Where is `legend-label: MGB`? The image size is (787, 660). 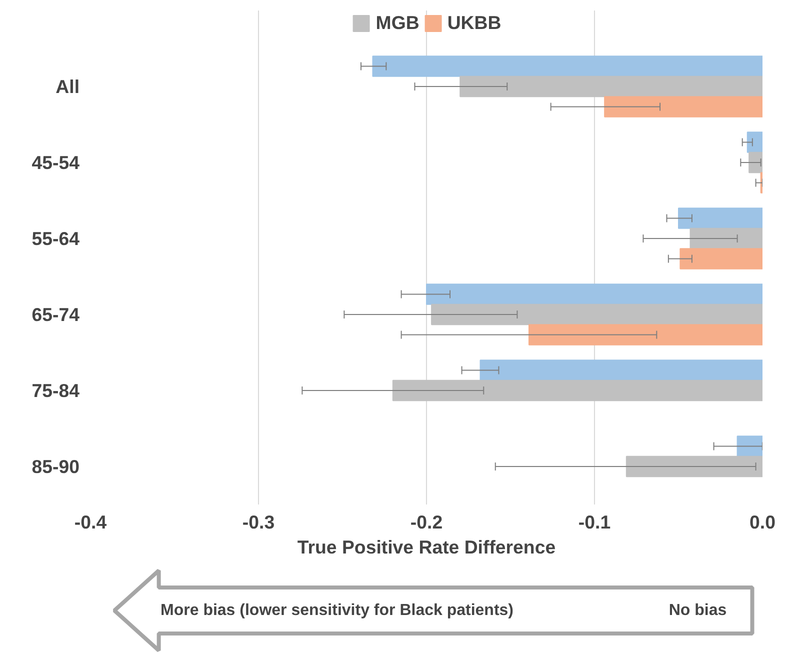
legend-label: MGB is located at coordinates (398, 23).